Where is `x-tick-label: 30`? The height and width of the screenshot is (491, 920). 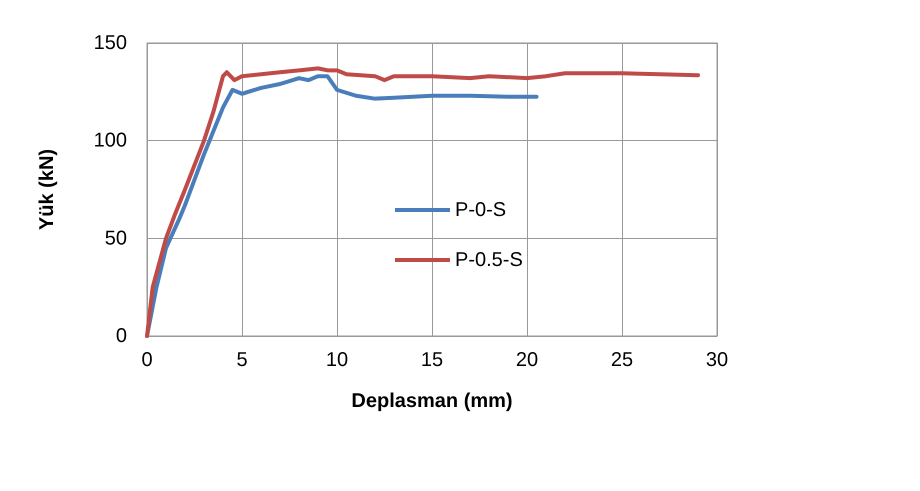
x-tick-label: 30 is located at coordinates (717, 360).